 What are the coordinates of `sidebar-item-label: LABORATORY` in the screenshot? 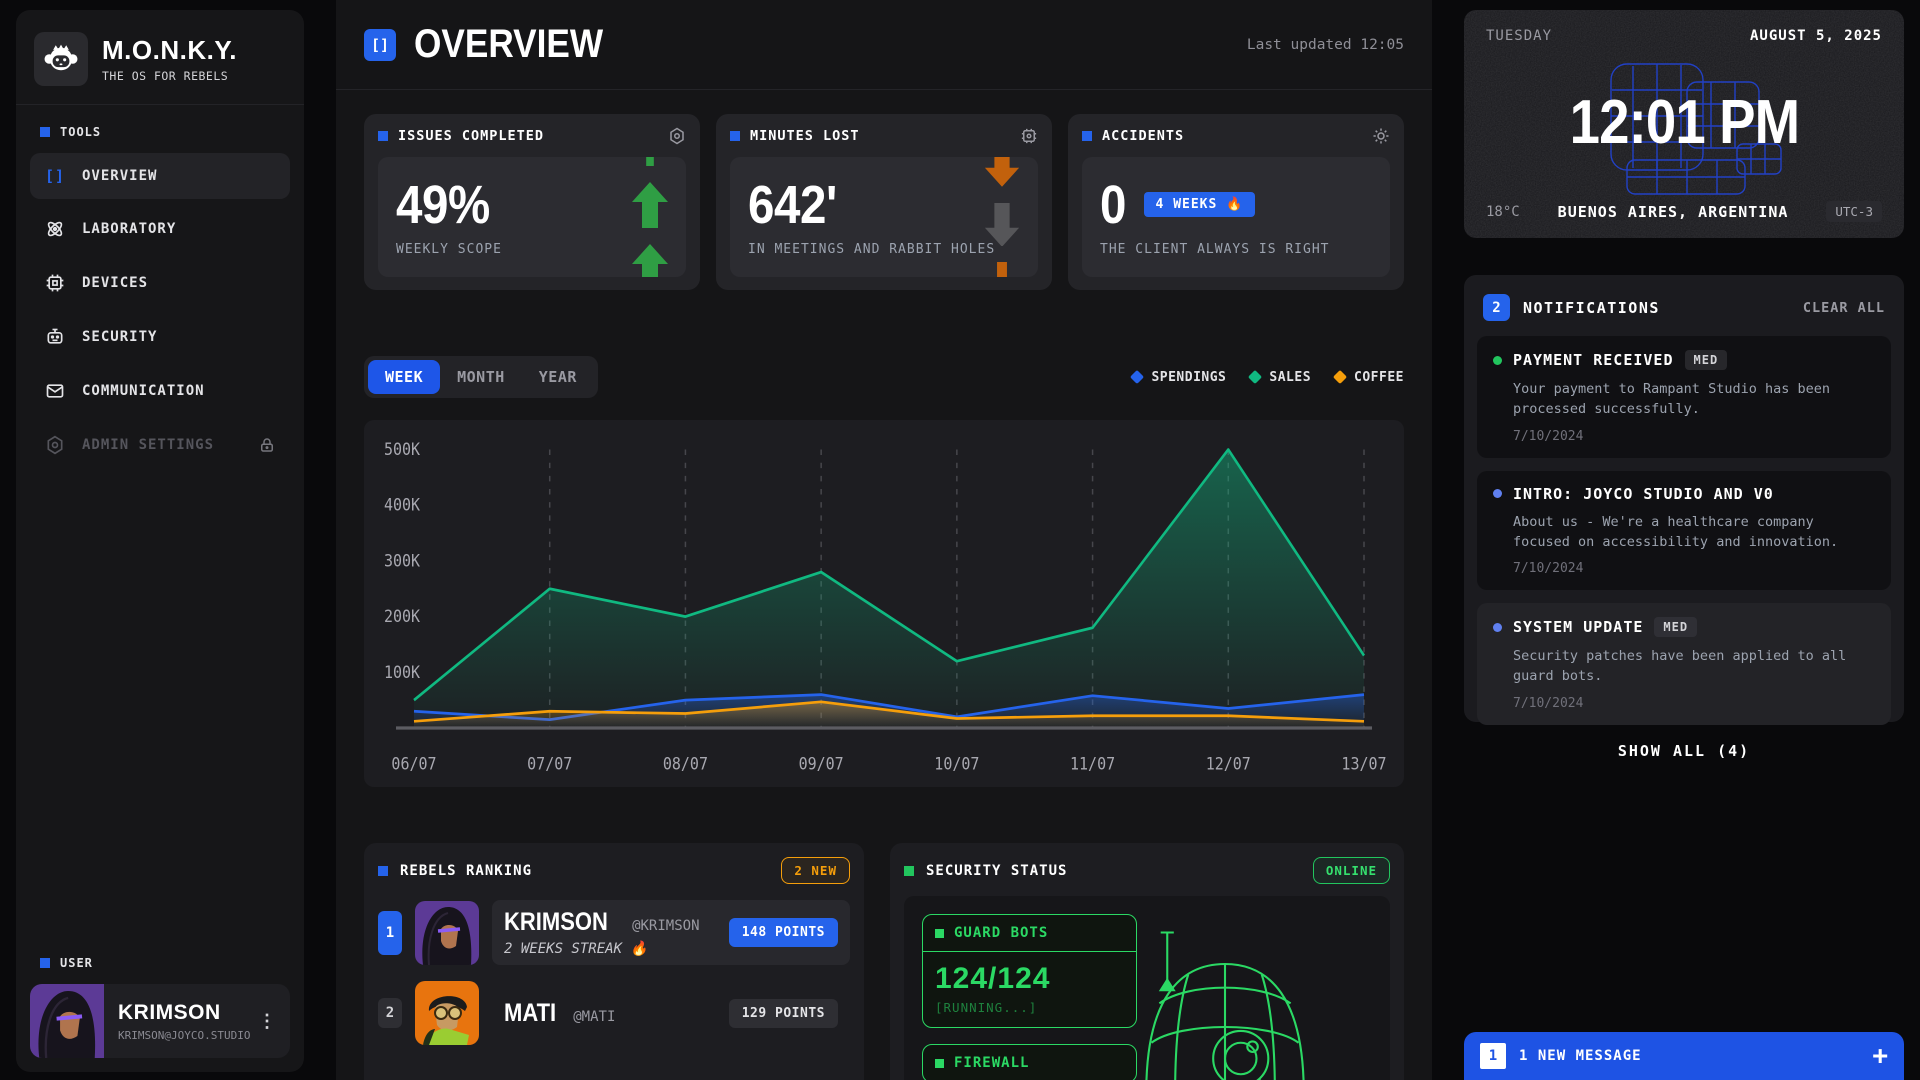 It's located at (129, 229).